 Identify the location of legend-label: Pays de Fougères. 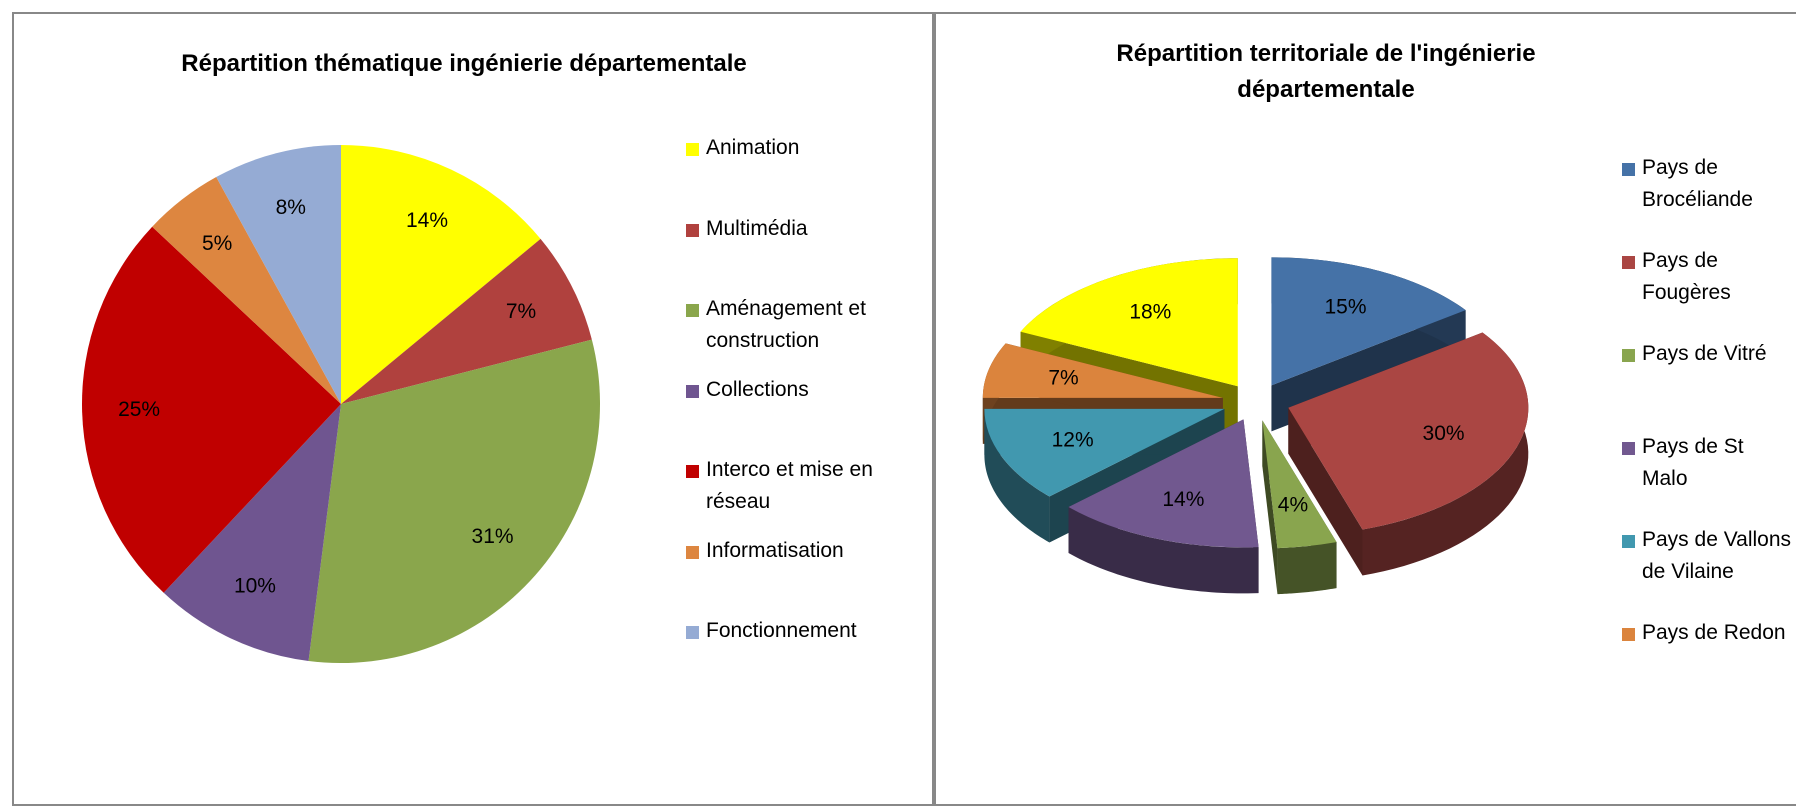
(1686, 276).